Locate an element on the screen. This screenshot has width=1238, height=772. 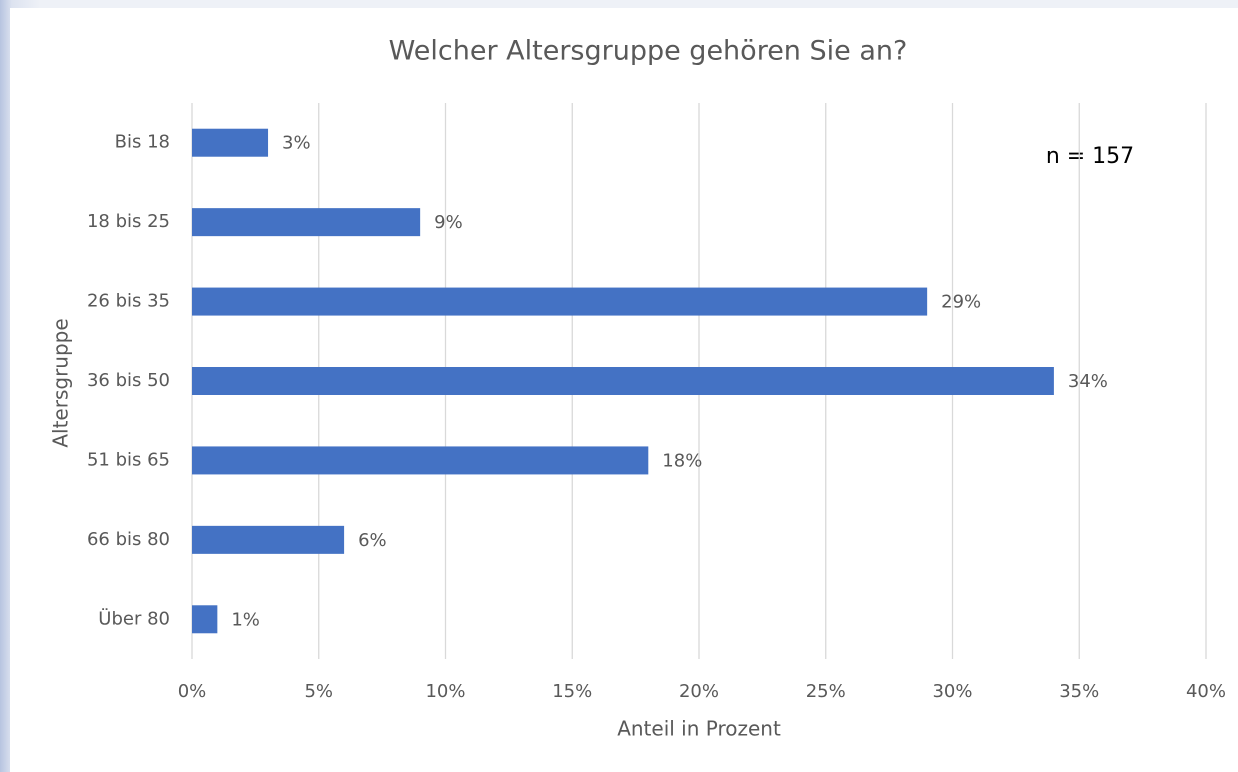
x-tick-label: 35% is located at coordinates (1079, 691).